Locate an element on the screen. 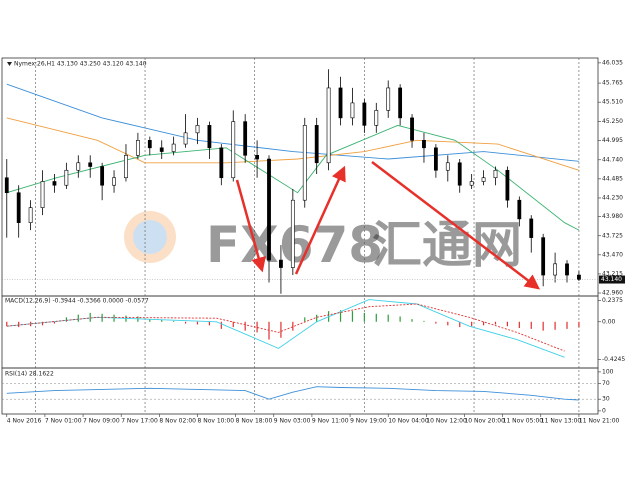  x-tick-label: 11 Nov 13:00 is located at coordinates (561, 421).